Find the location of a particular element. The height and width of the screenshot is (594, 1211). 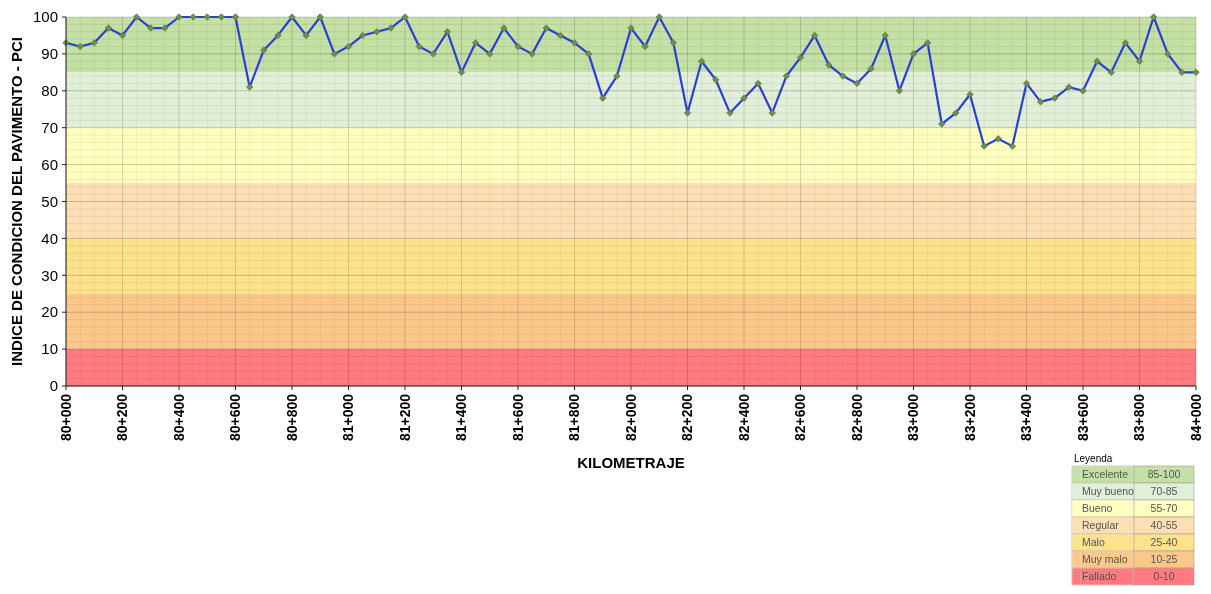

x-tick-label: 83+800 is located at coordinates (1139, 417).